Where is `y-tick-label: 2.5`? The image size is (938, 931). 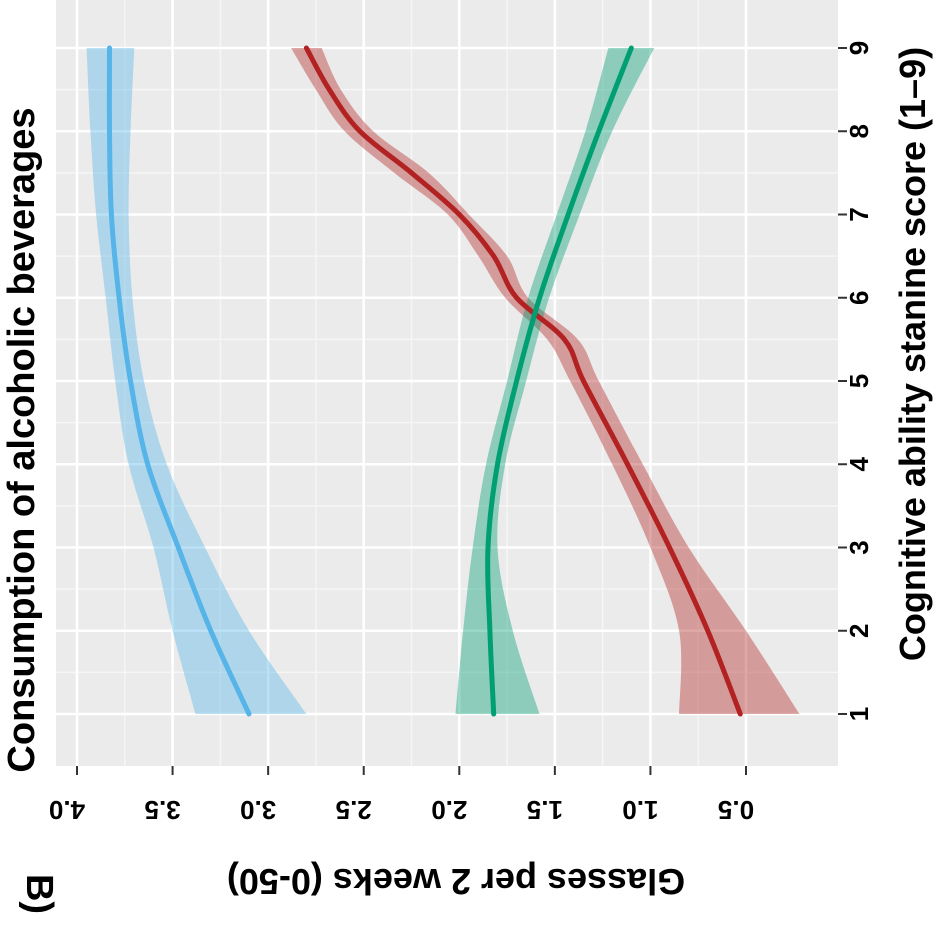 y-tick-label: 2.5 is located at coordinates (354, 810).